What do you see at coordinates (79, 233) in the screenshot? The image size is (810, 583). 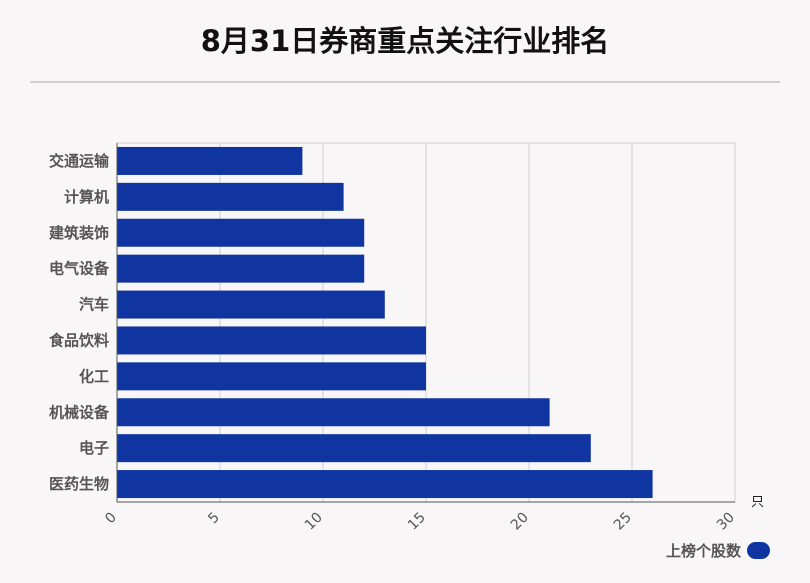 I see `category-label: 建筑装饰` at bounding box center [79, 233].